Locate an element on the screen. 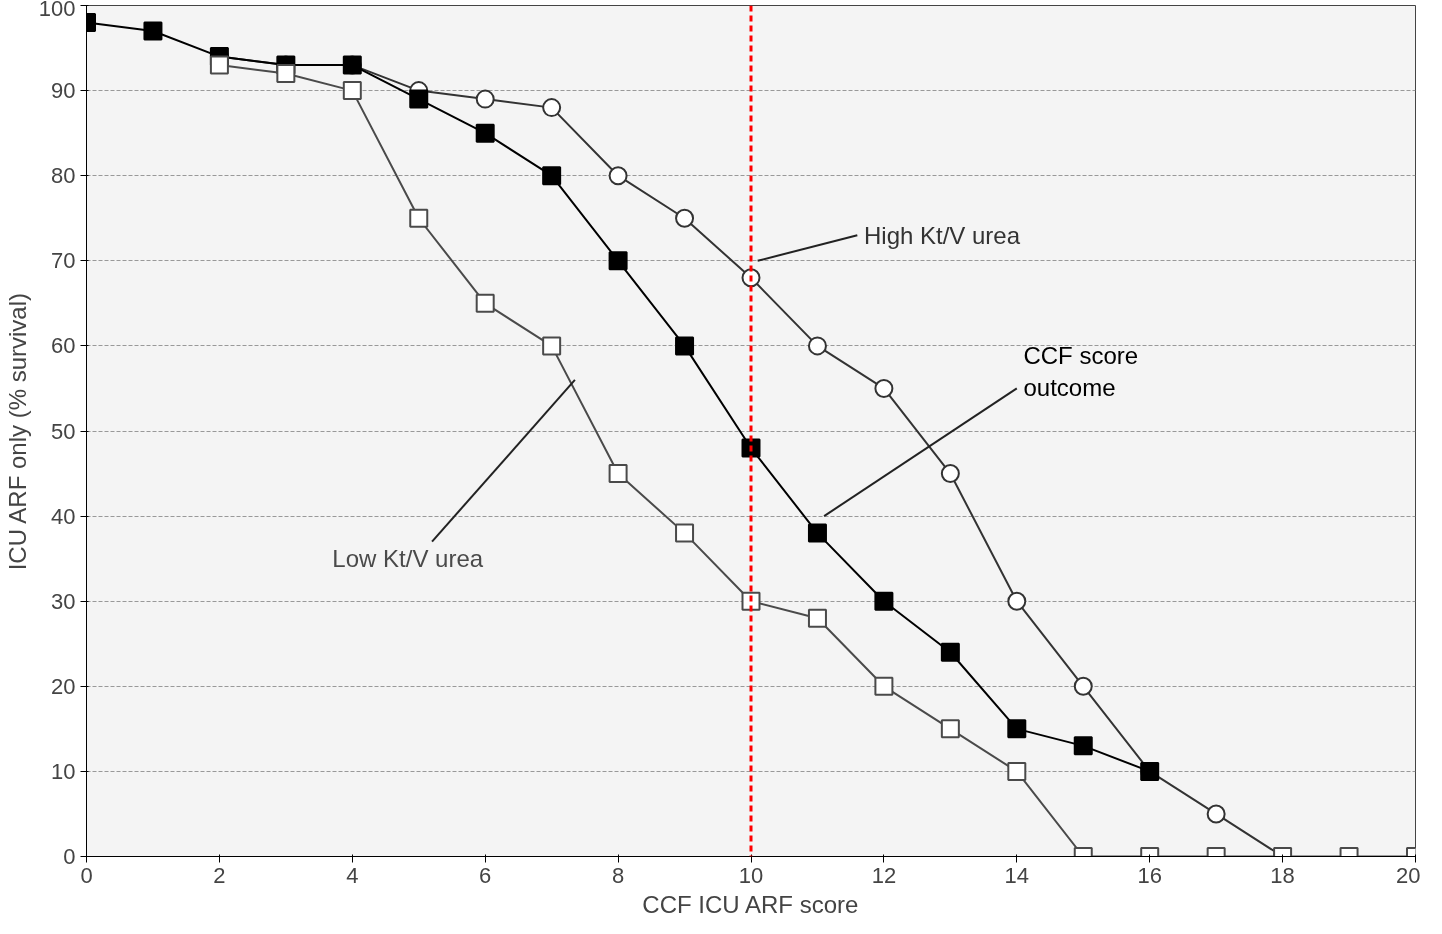 The image size is (1442, 934). y-tick-label: 0 is located at coordinates (69, 856).